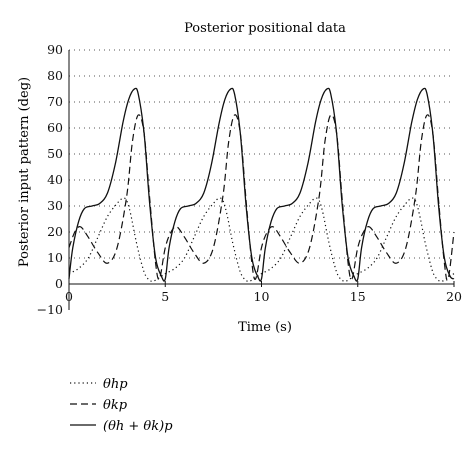 The image size is (474, 451). I want to click on y-tick-label: 60, so click(55, 127).